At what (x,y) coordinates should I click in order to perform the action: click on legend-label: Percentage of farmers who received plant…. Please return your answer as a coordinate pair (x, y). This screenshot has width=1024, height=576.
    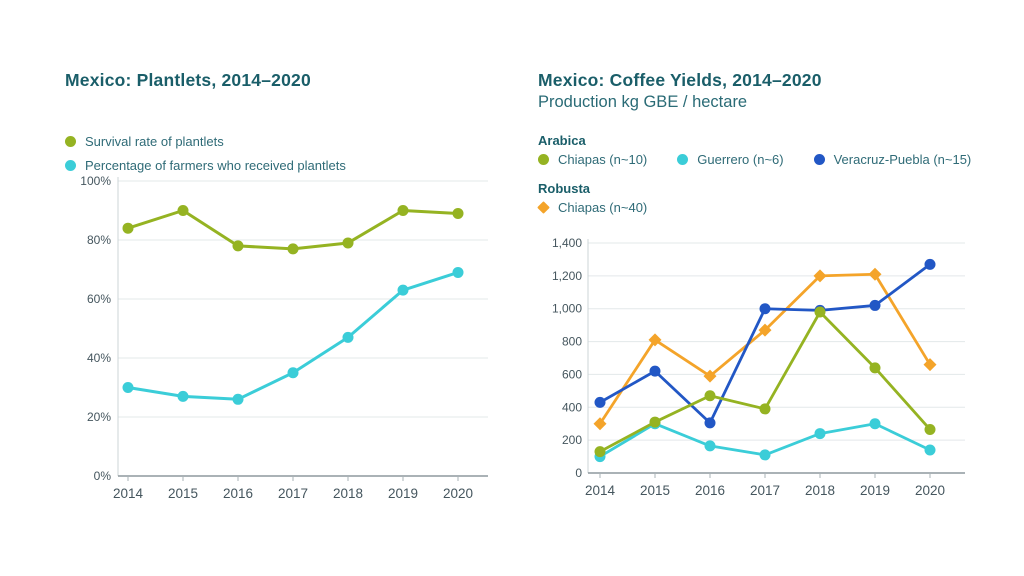
    Looking at the image, I should click on (215, 165).